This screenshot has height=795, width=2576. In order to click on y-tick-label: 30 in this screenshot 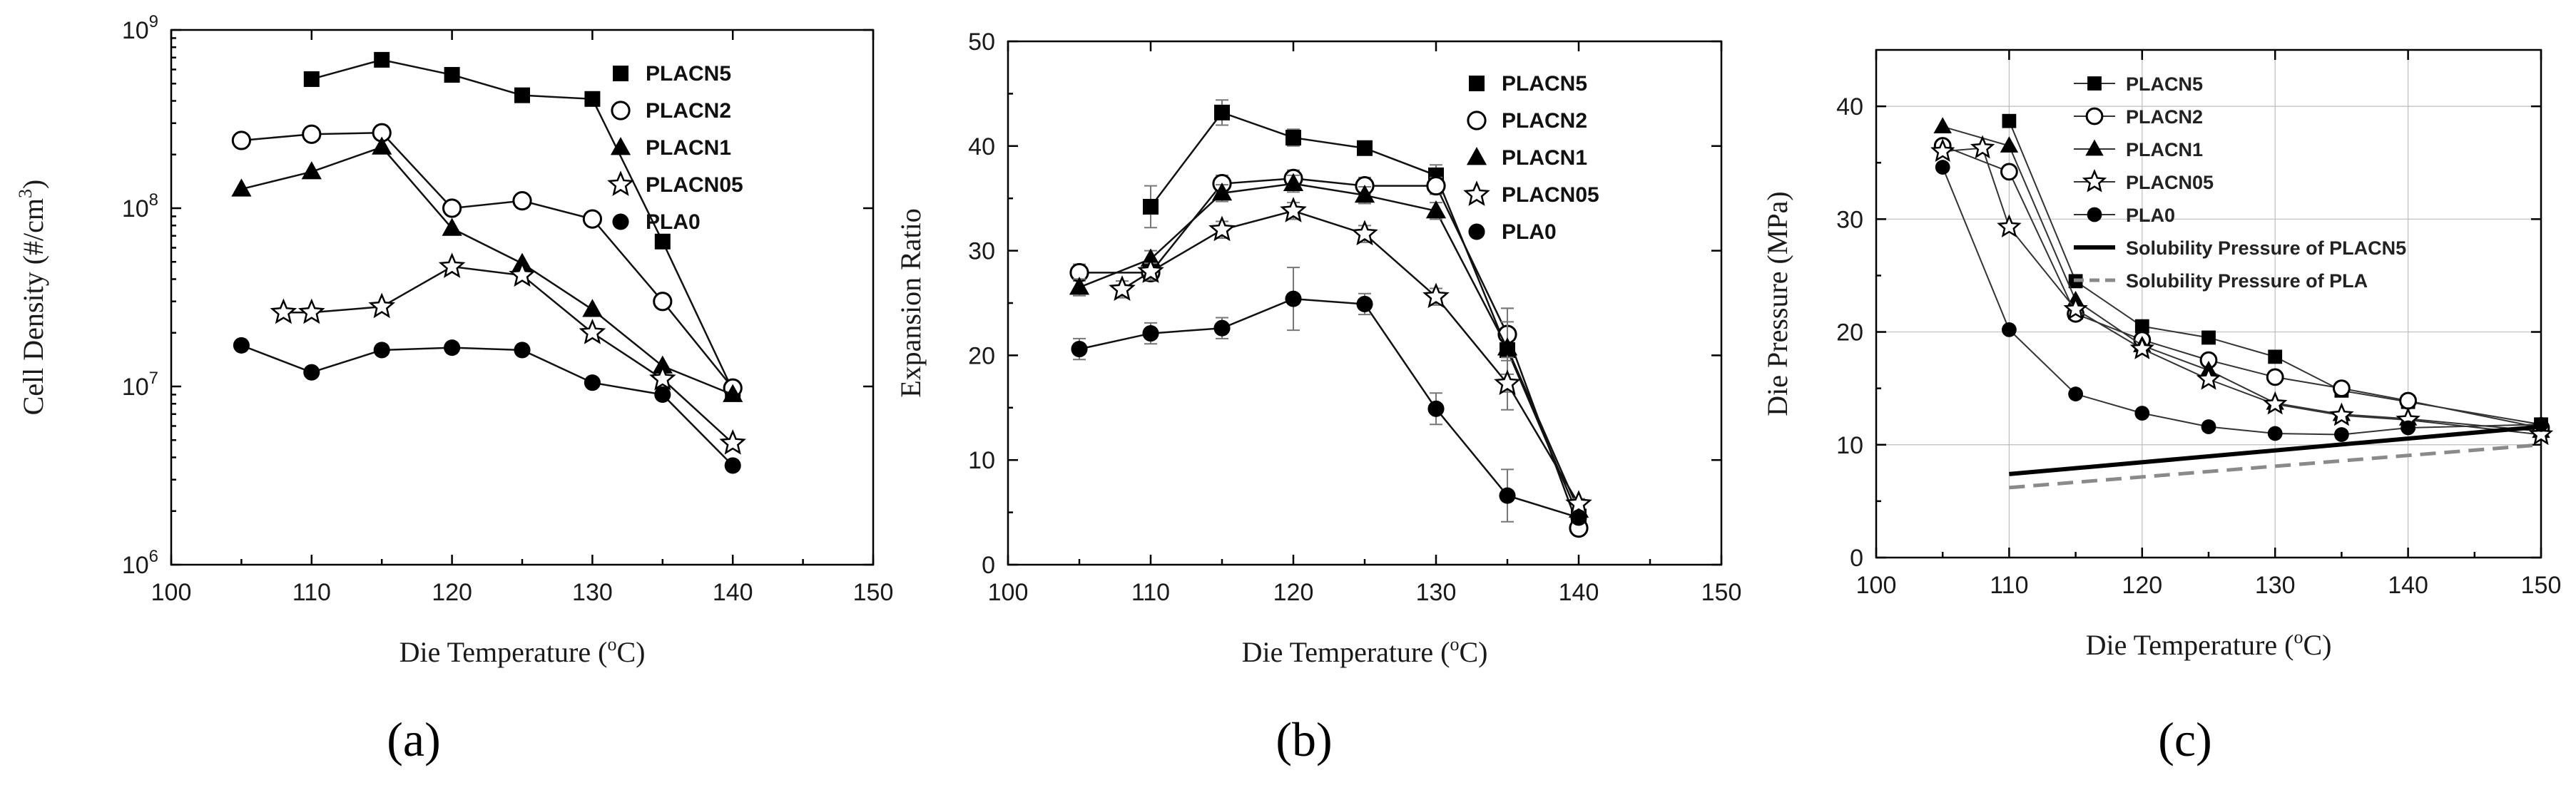, I will do `click(1849, 219)`.